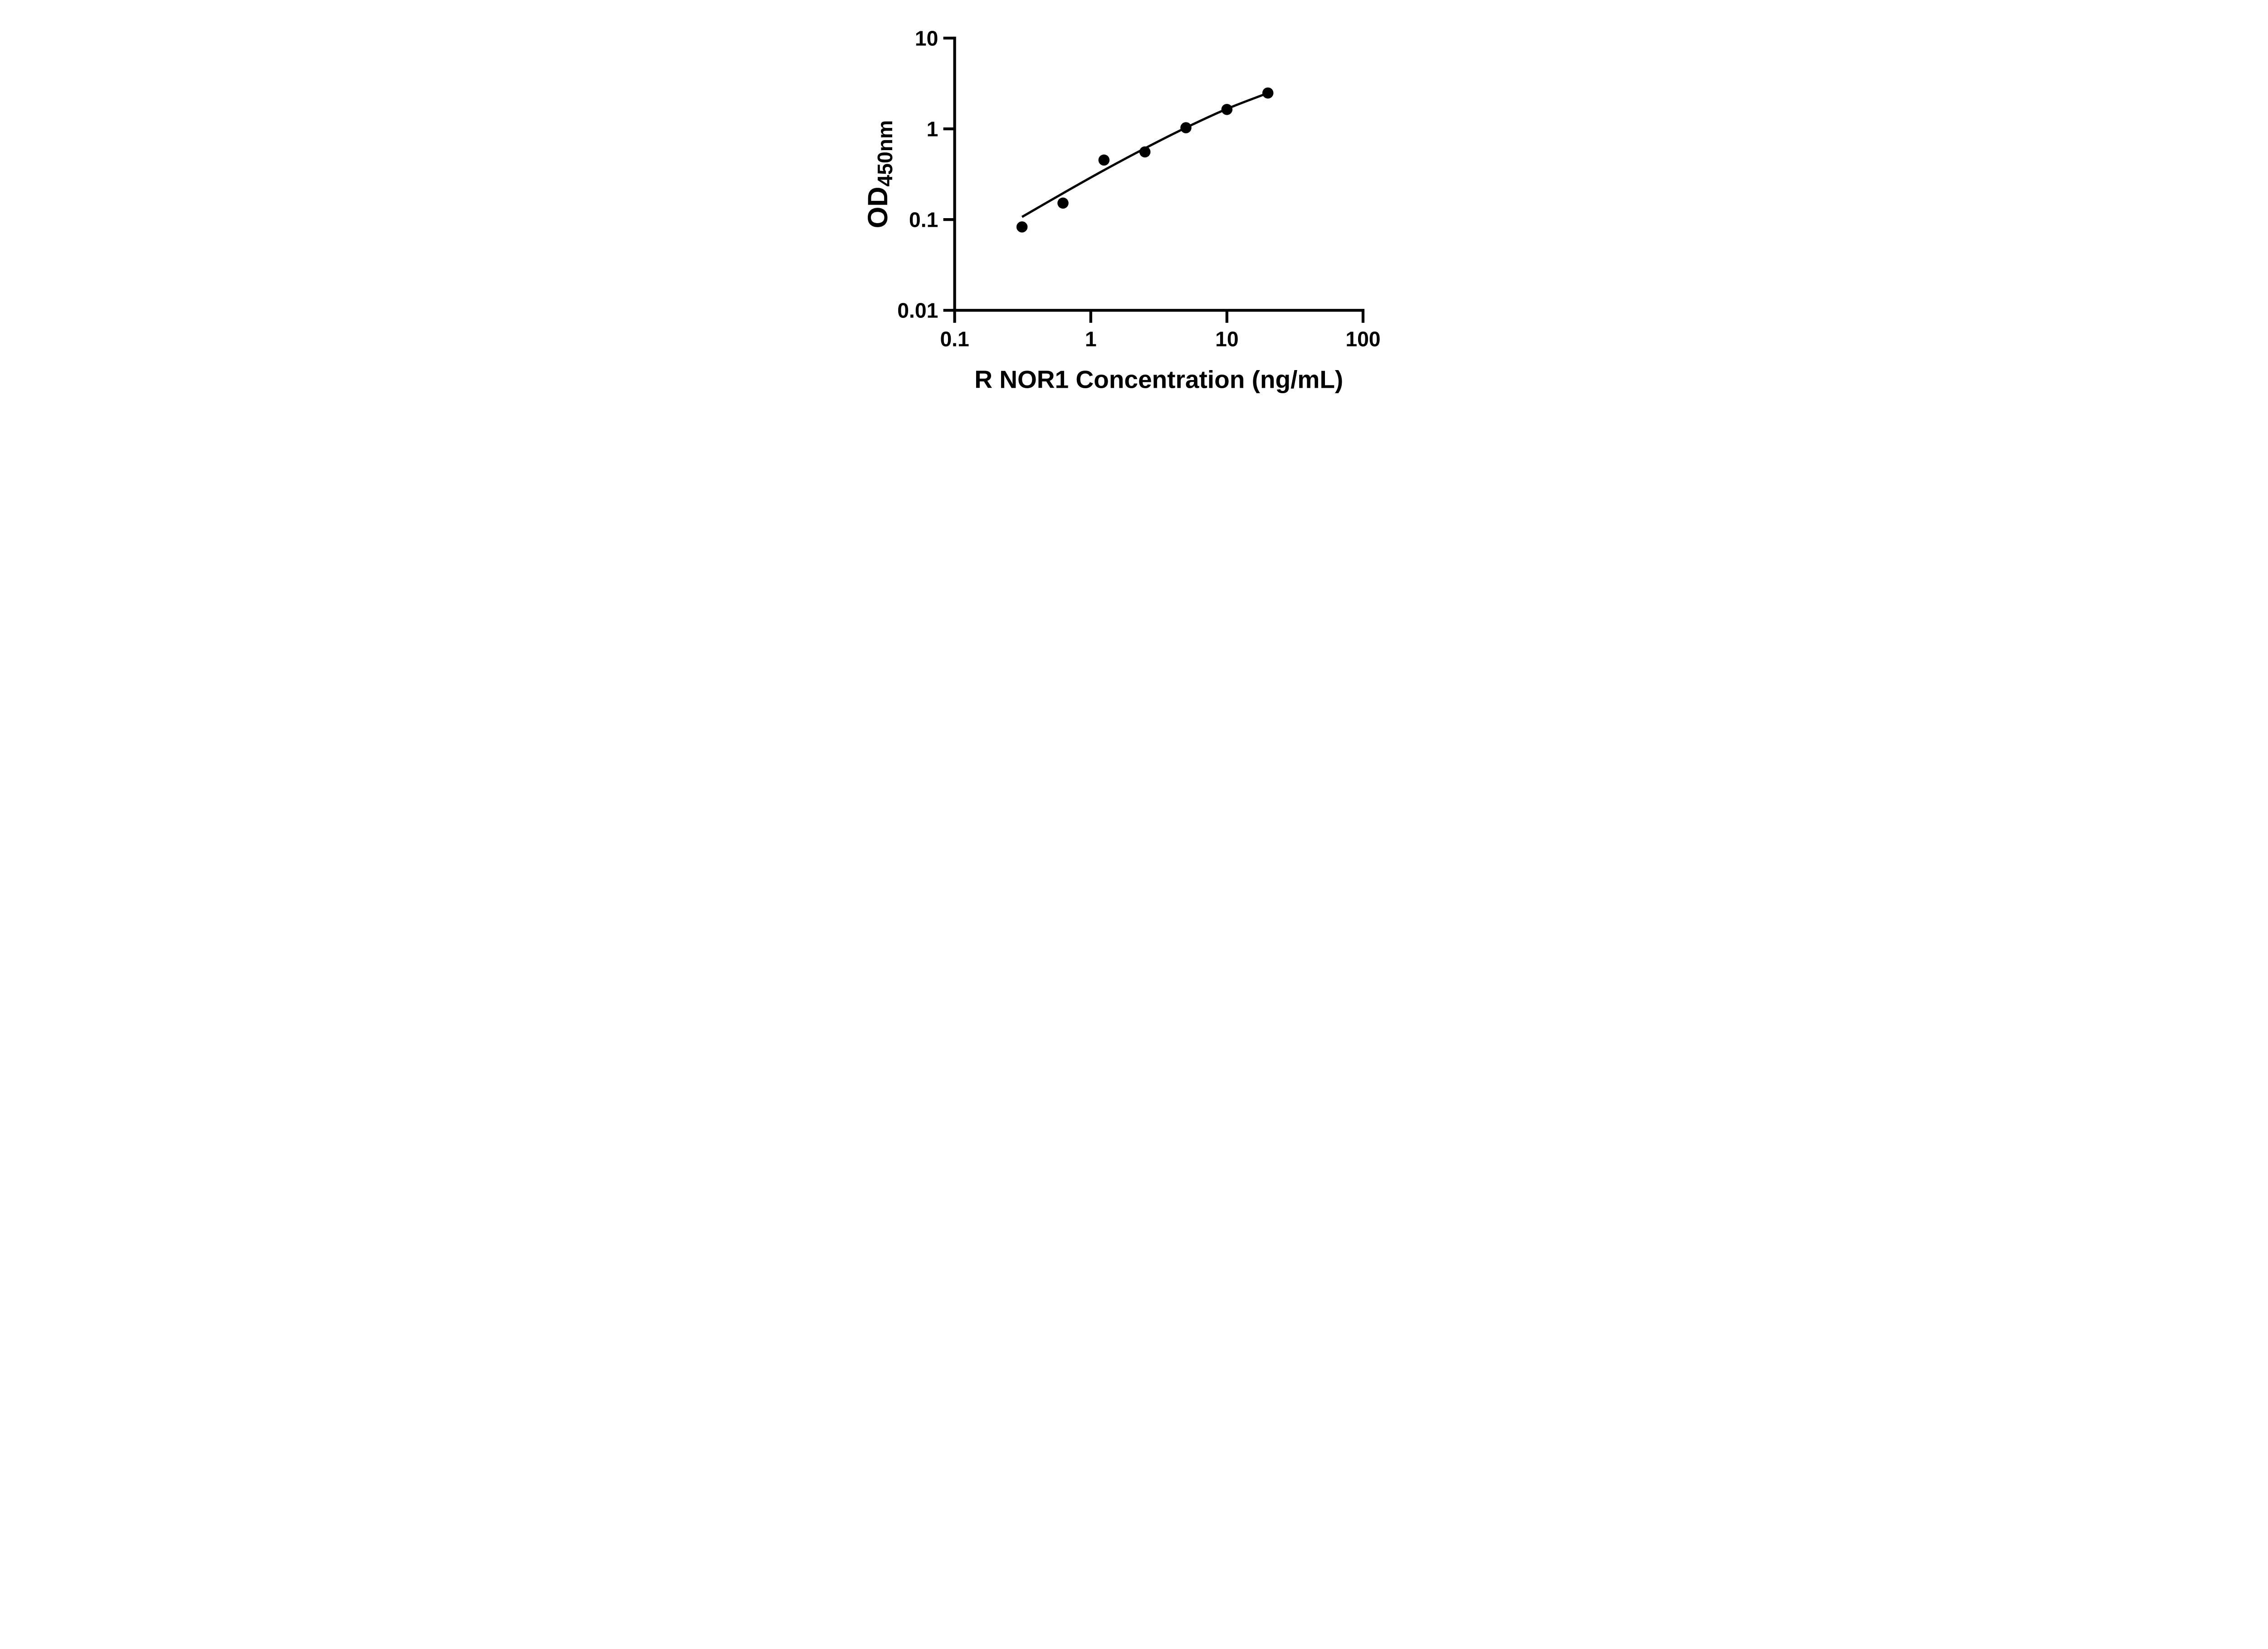 The width and height of the screenshot is (2268, 1649). I want to click on y-tick-label: 10, so click(927, 38).